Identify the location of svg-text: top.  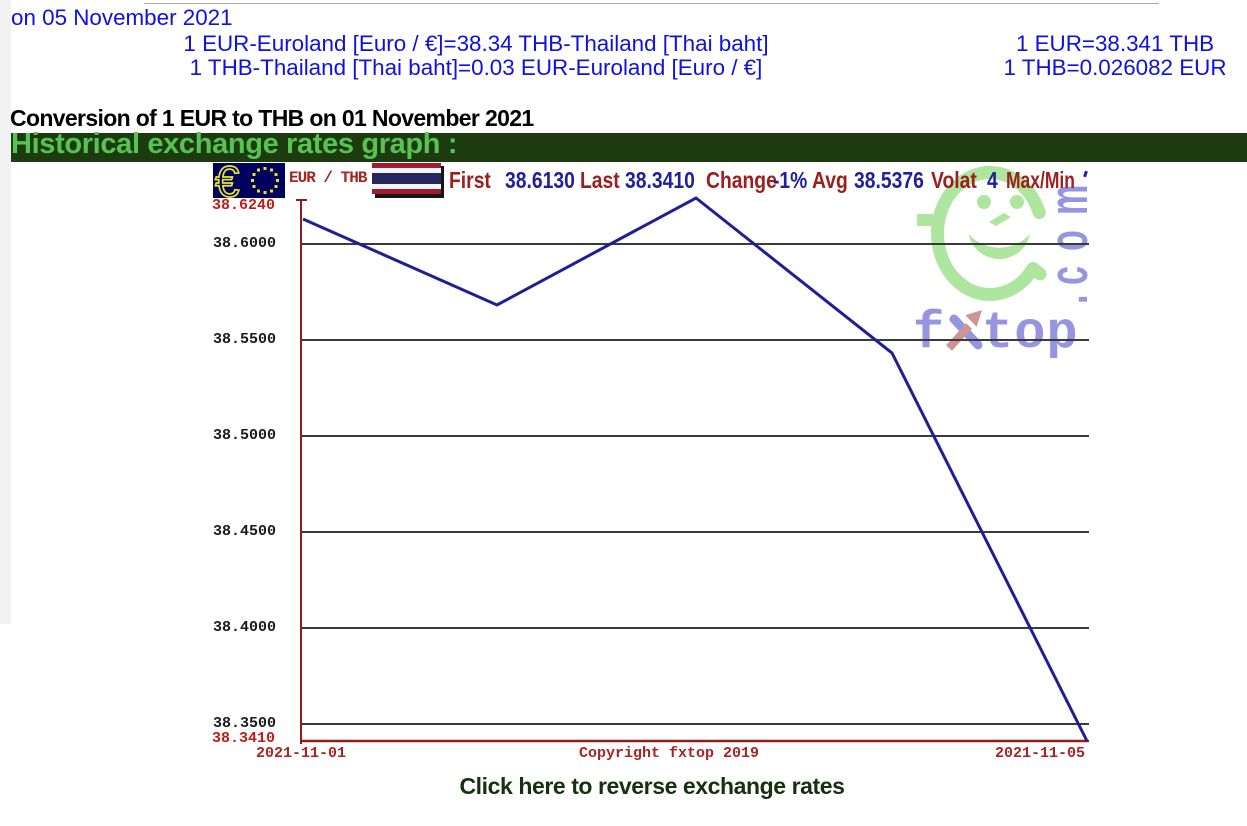
(1030, 333).